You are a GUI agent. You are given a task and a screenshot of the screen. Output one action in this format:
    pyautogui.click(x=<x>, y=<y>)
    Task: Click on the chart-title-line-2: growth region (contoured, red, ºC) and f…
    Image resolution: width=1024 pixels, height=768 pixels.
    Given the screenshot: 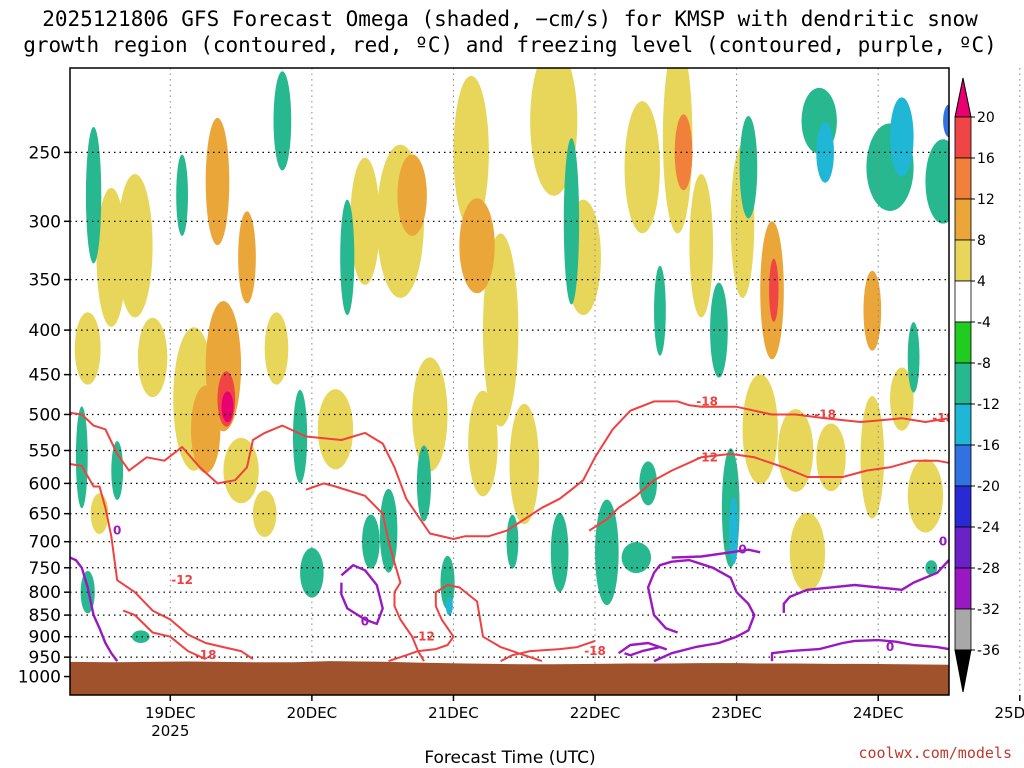 What is the action you would take?
    pyautogui.click(x=510, y=45)
    